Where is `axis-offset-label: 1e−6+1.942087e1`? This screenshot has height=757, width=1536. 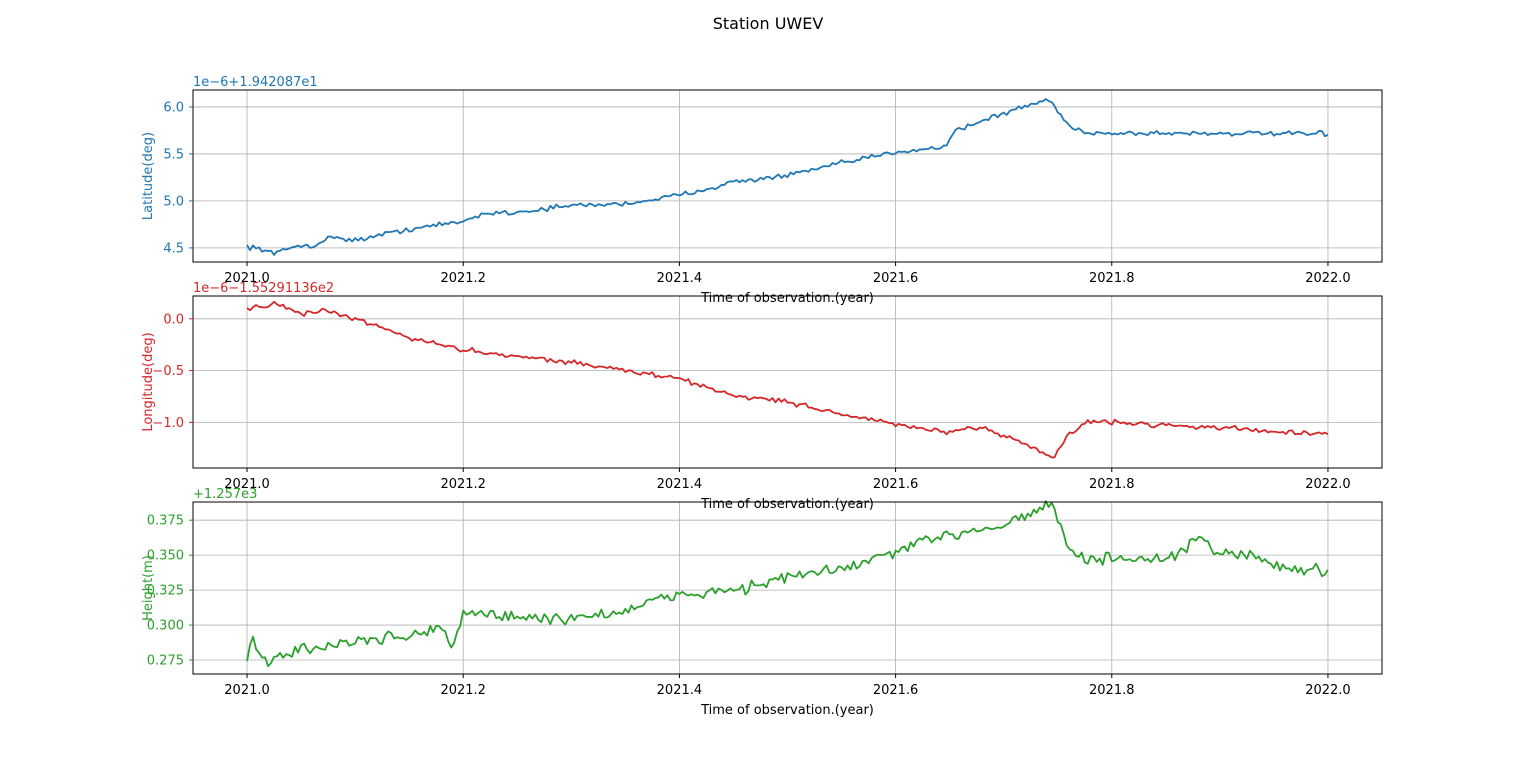 axis-offset-label: 1e−6+1.942087e1 is located at coordinates (255, 82).